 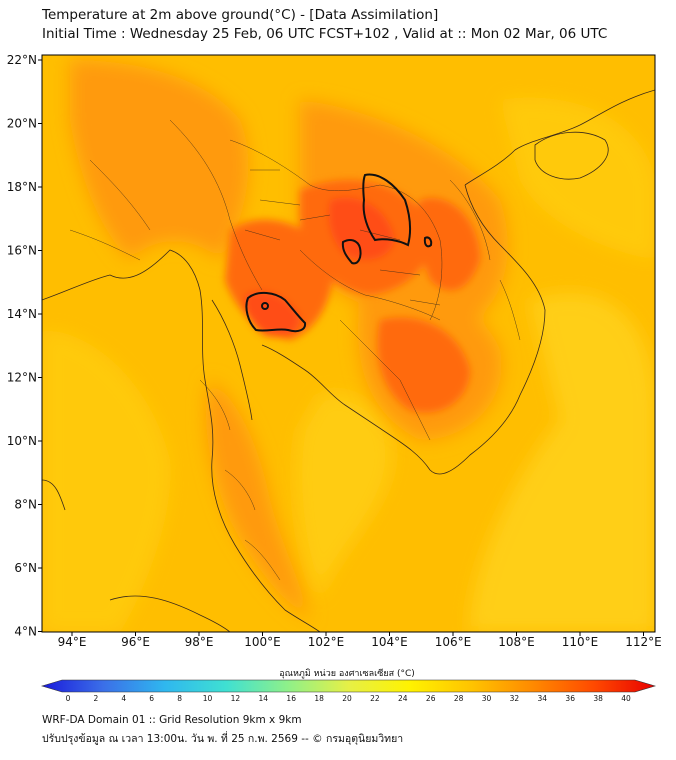 I want to click on colorbar-tick-label: 30, so click(x=487, y=698).